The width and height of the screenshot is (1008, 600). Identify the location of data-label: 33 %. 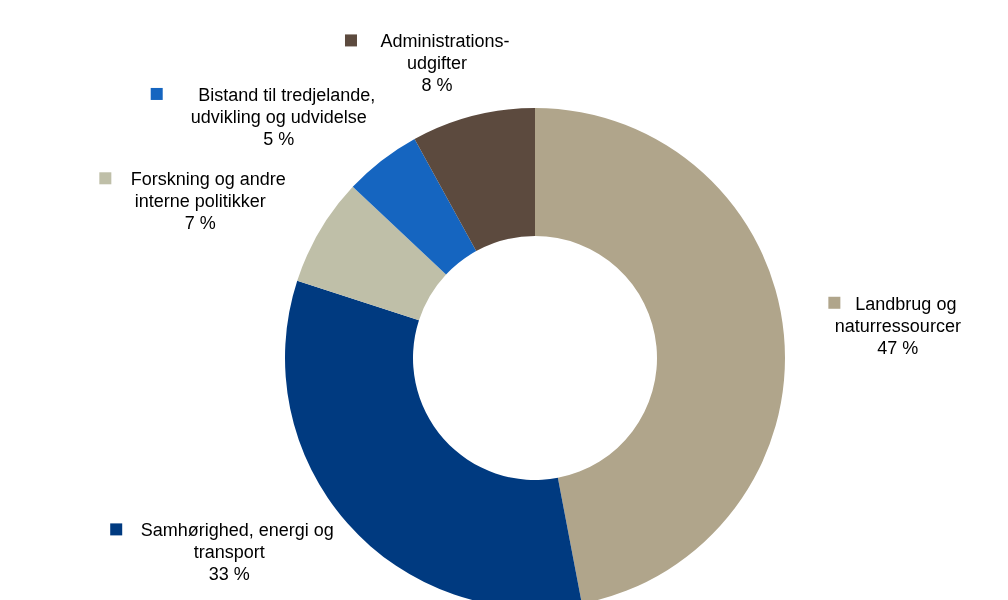
(229, 574).